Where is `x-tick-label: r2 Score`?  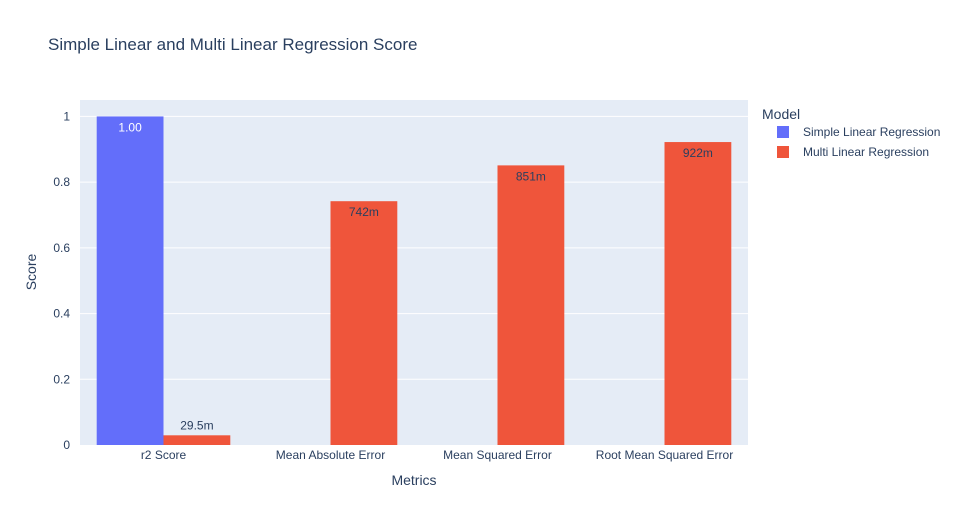
x-tick-label: r2 Score is located at coordinates (164, 455).